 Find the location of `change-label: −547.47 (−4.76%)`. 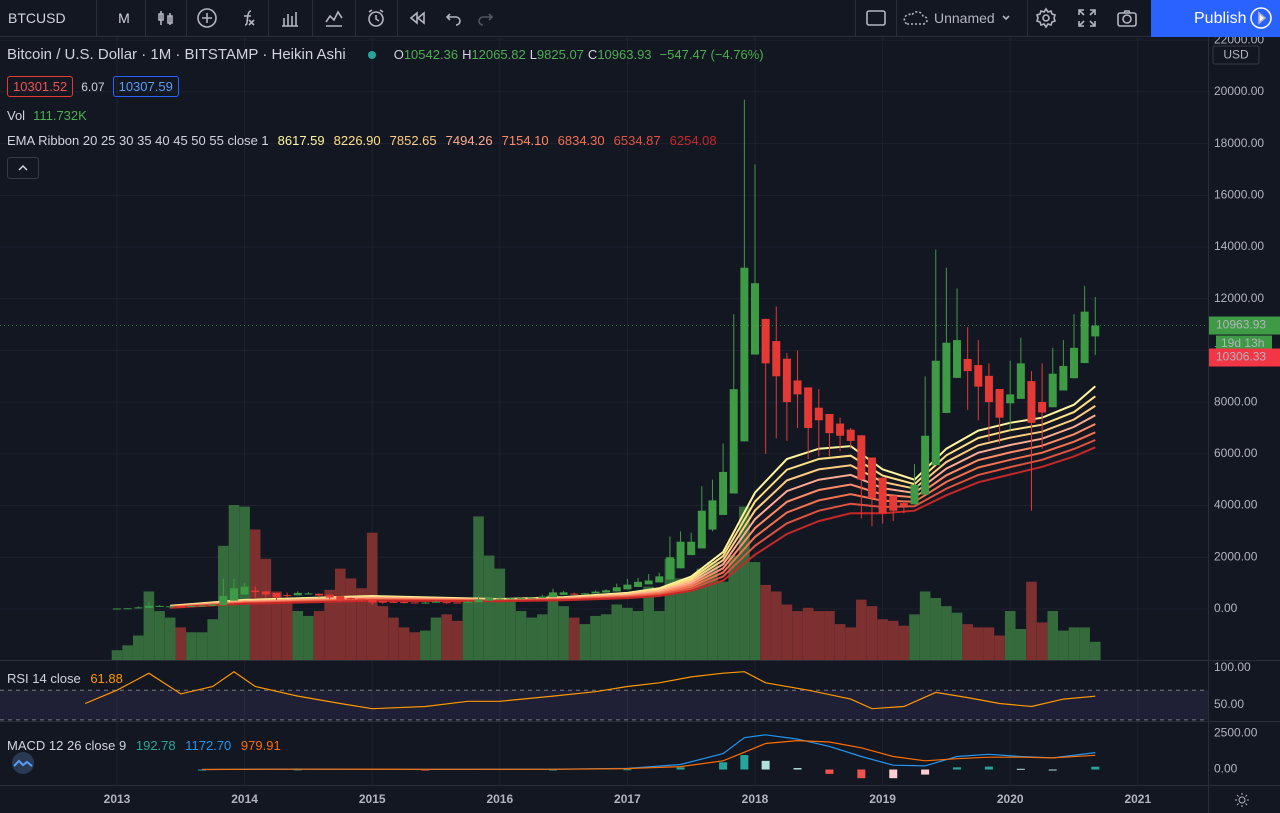

change-label: −547.47 (−4.76%) is located at coordinates (711, 54).